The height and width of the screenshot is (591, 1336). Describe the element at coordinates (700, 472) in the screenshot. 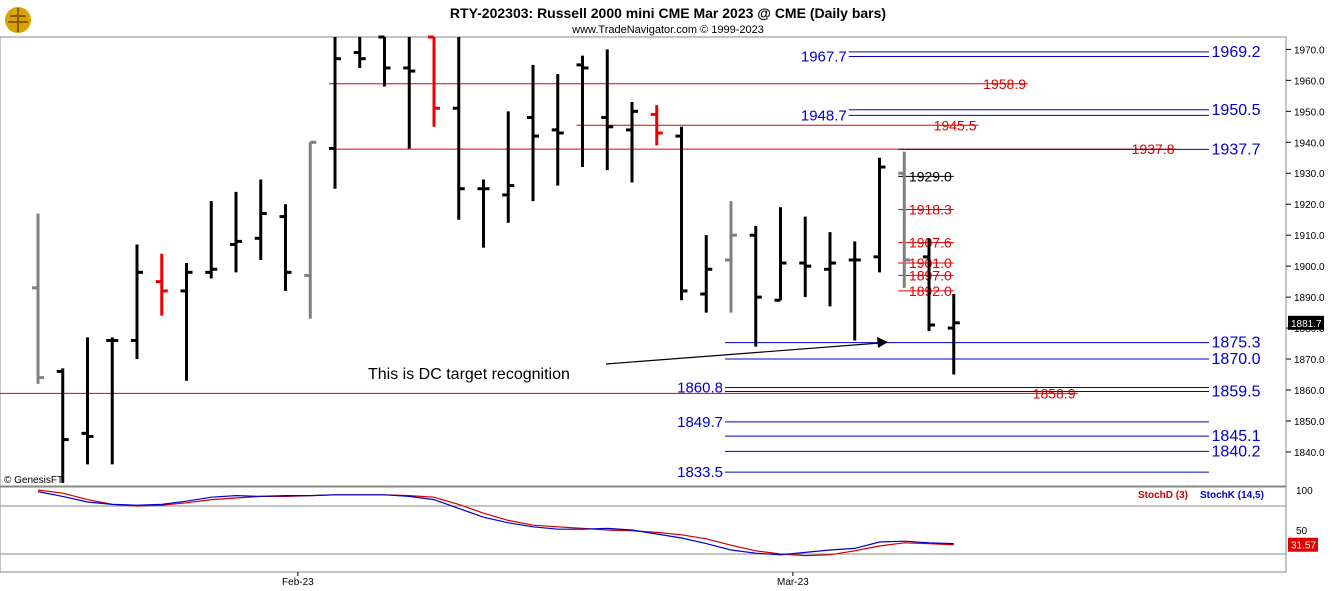

I see `level-label: 1833.5` at that location.